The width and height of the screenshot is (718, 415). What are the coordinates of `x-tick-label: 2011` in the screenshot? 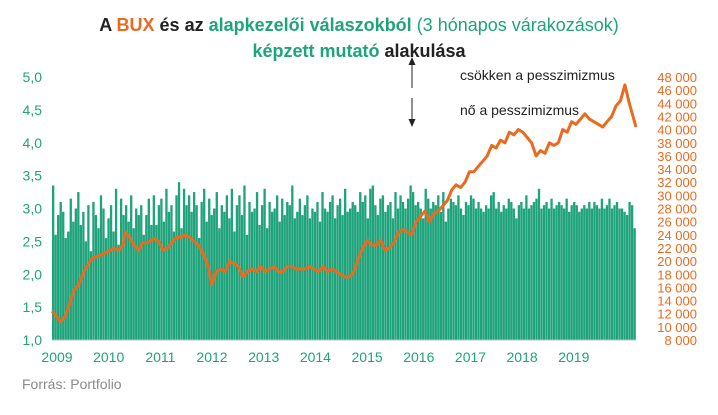 It's located at (160, 357).